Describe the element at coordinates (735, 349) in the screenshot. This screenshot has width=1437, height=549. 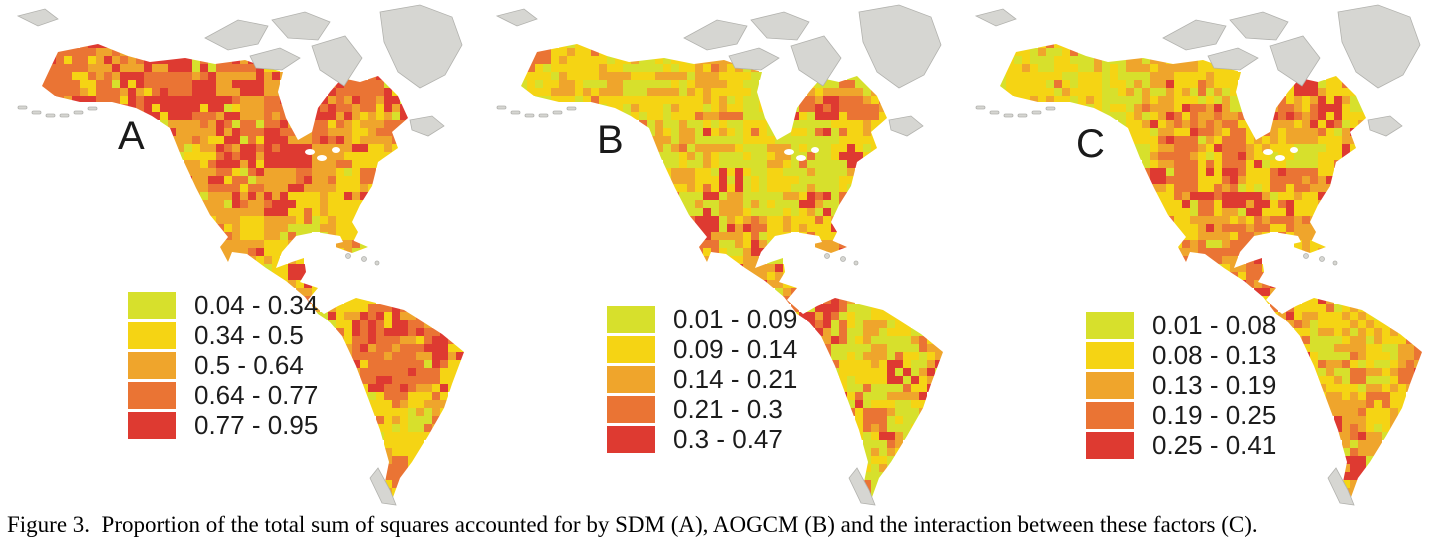
I see `legend-range-label: 0.09 - 0.14` at that location.